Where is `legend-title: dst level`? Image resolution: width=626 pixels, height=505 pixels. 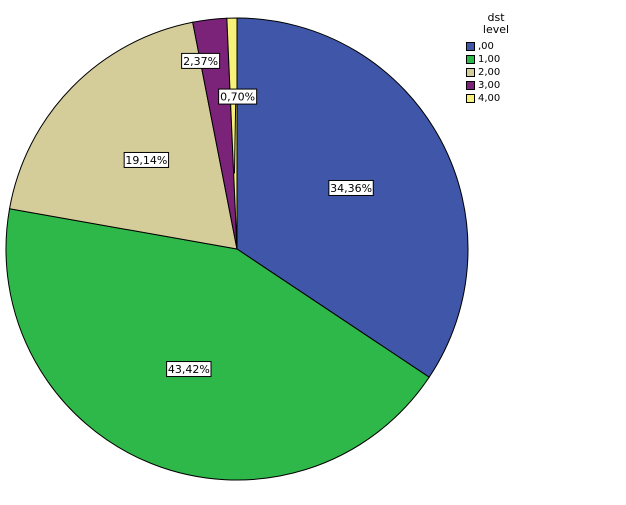
legend-title: dst level is located at coordinates (496, 24).